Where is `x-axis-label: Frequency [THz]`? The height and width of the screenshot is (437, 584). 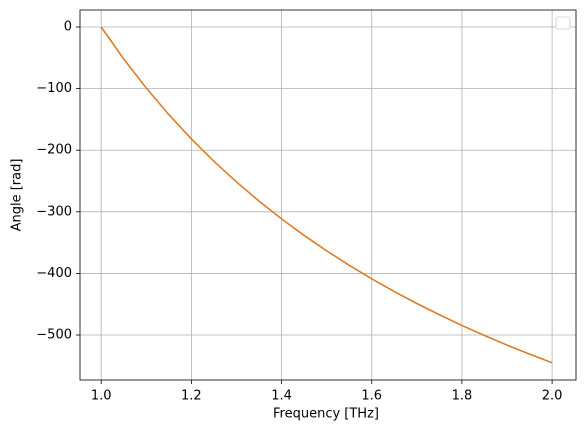
x-axis-label: Frequency [THz] is located at coordinates (326, 414).